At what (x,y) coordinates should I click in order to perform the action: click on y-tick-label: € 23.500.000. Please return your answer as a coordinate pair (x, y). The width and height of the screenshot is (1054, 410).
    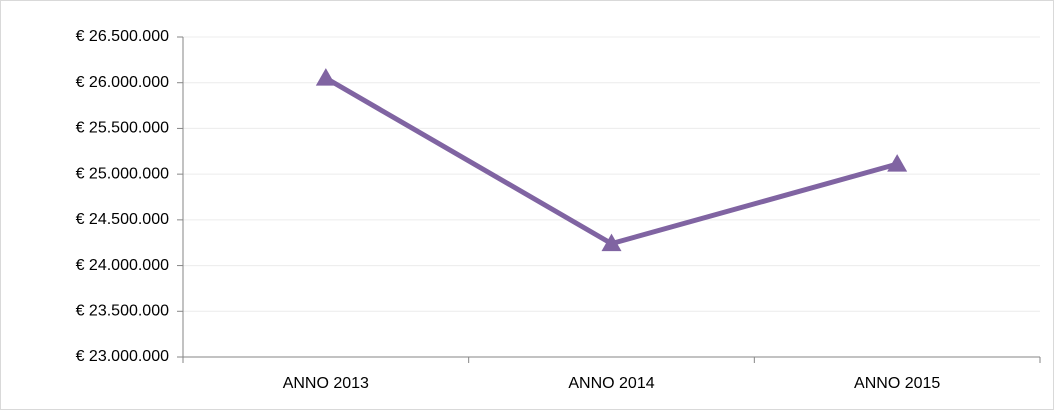
    Looking at the image, I should click on (123, 311).